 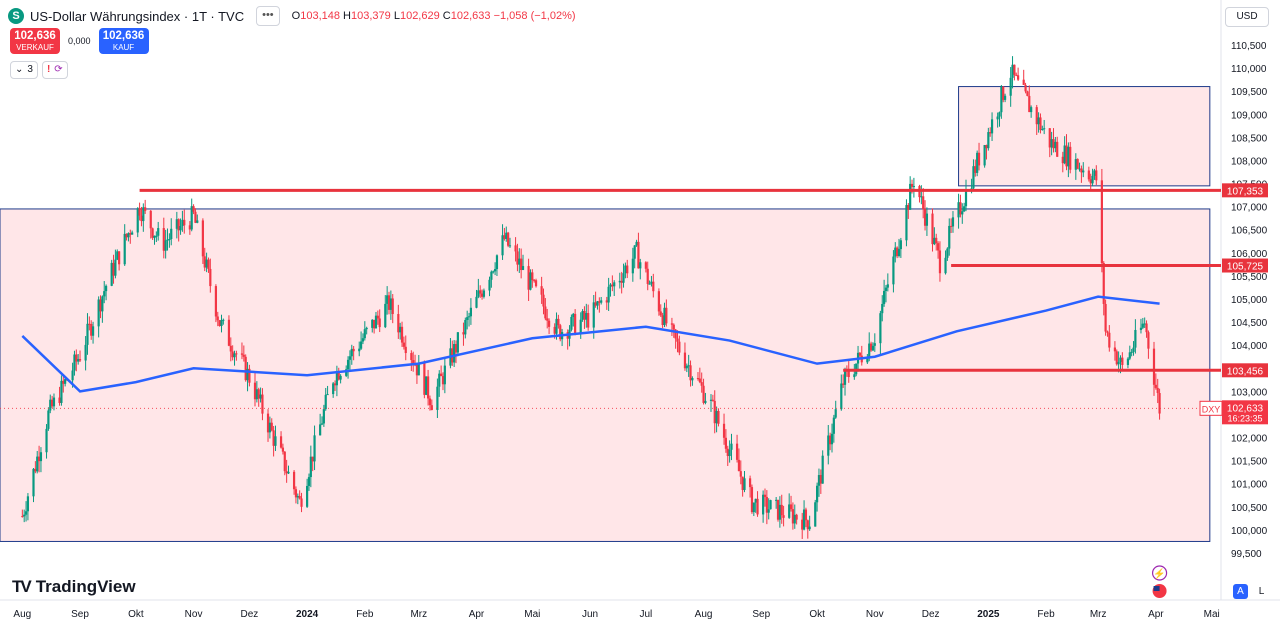 I want to click on y-tick-label: 104,500, so click(x=1249, y=323).